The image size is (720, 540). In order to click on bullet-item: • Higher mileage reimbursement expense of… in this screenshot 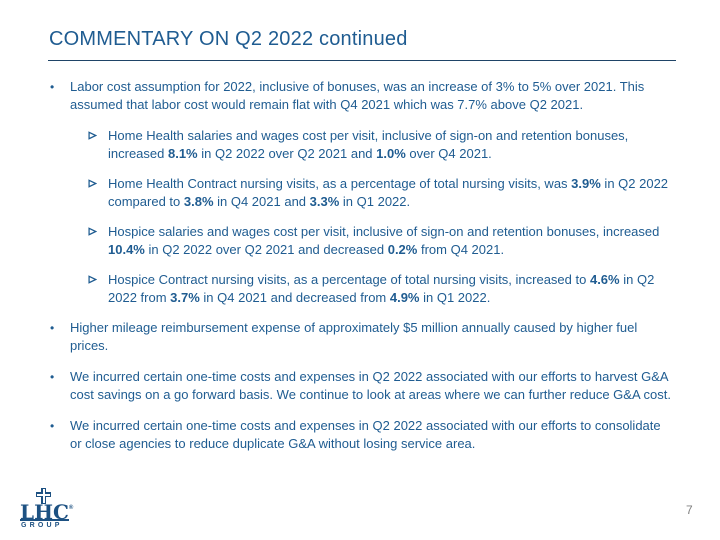, I will do `click(361, 337)`.